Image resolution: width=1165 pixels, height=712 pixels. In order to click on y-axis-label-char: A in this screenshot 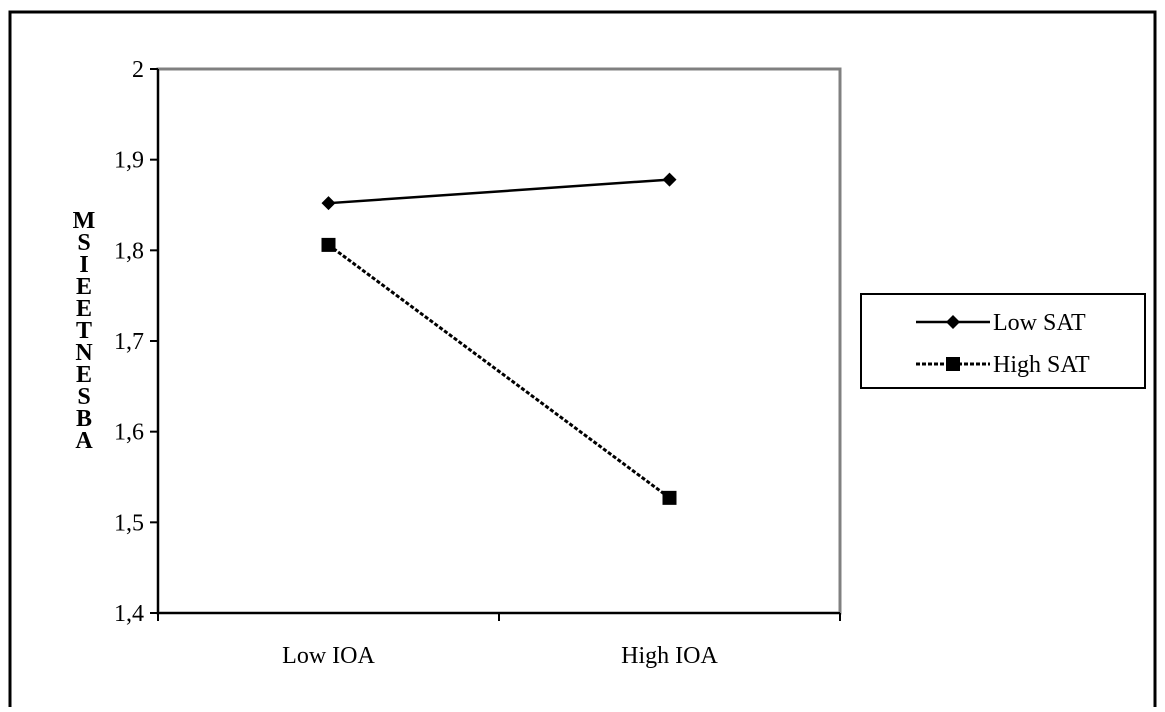, I will do `click(84, 441)`.